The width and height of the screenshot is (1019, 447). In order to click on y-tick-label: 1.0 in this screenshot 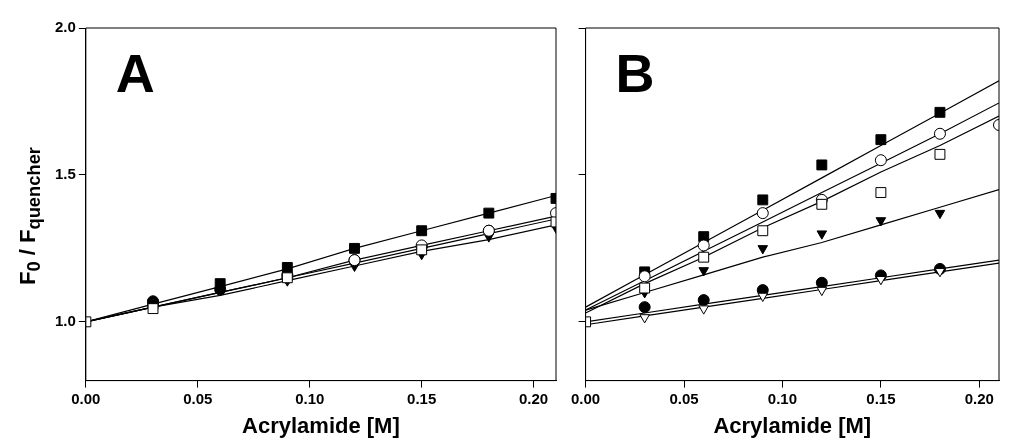, I will do `click(65, 320)`.